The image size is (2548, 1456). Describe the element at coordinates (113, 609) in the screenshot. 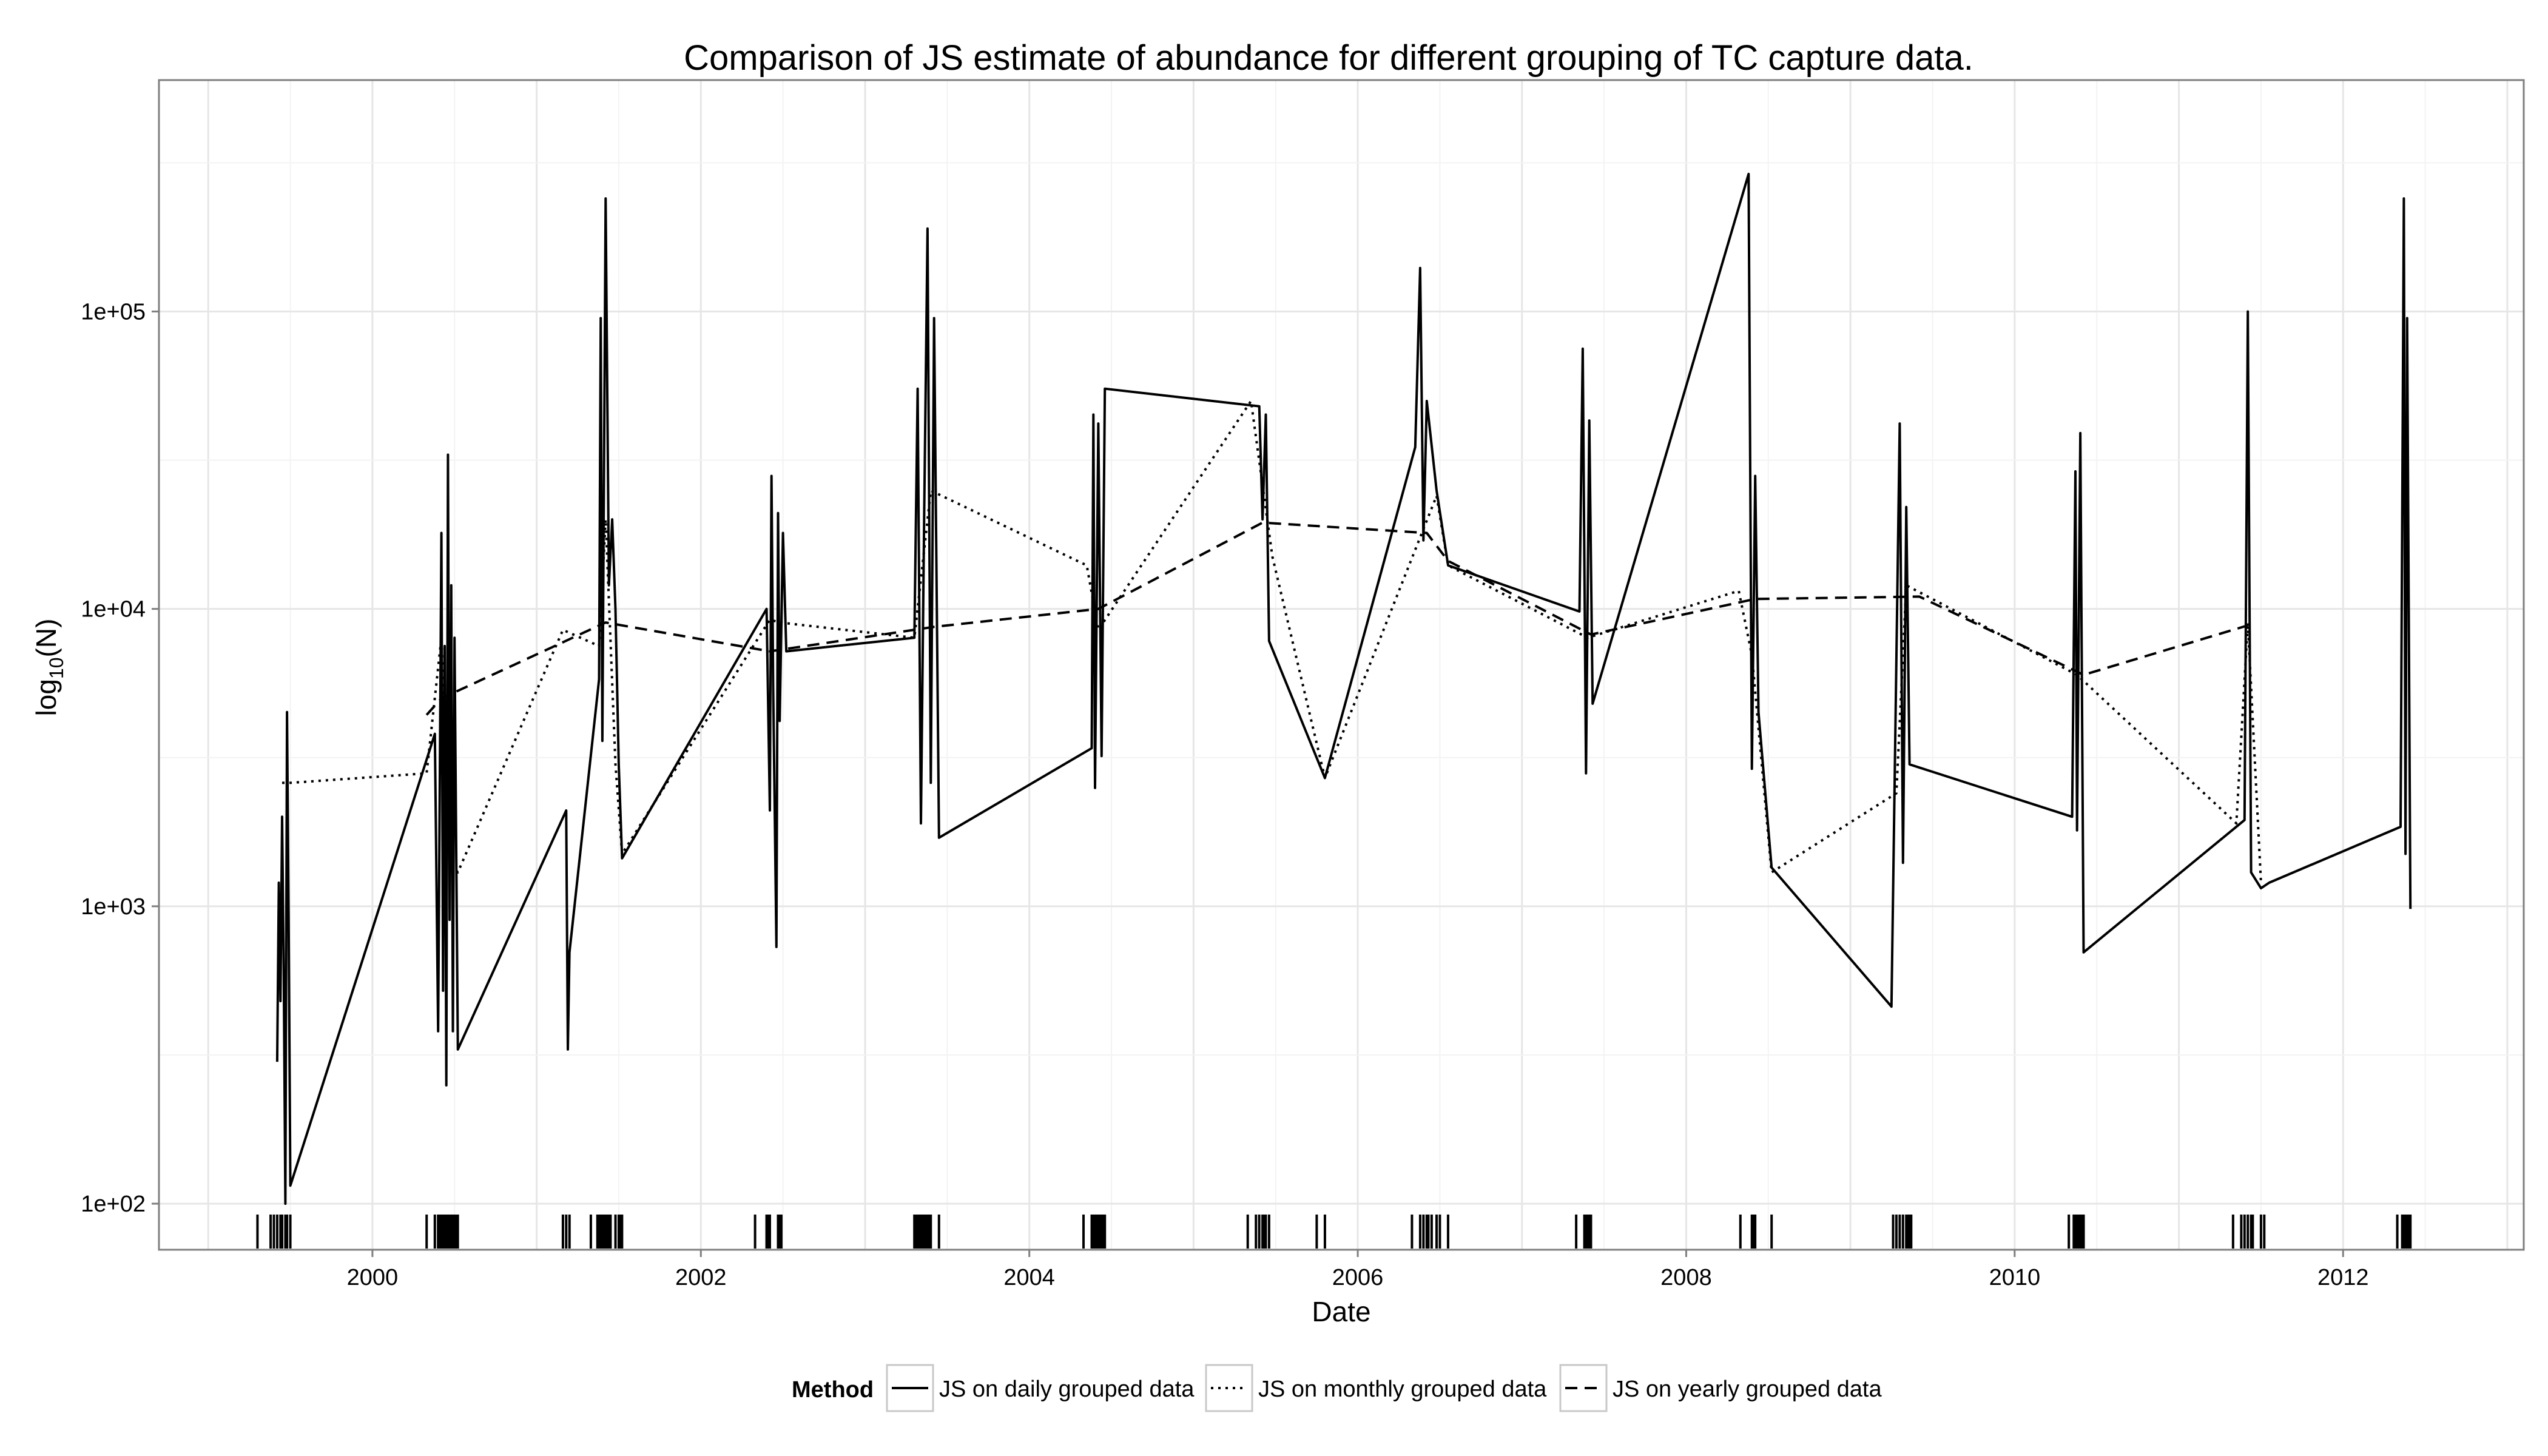

I see `y-tick-label: 1e+04` at that location.